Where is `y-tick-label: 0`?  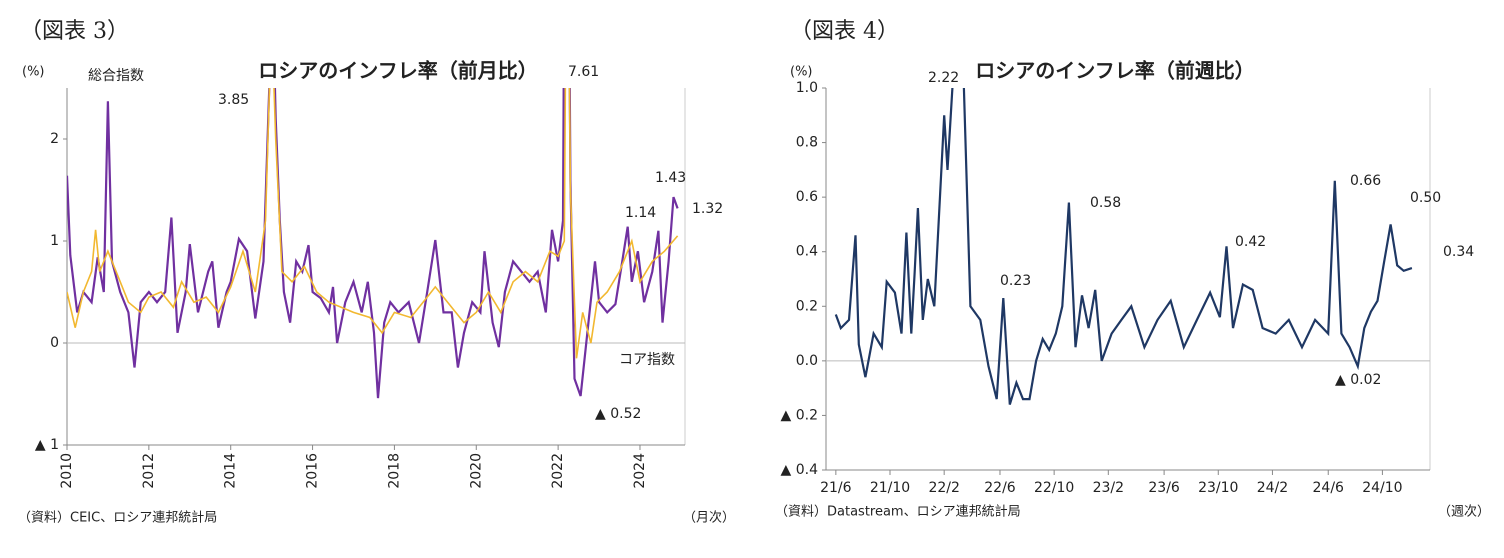 y-tick-label: 0 is located at coordinates (54, 343).